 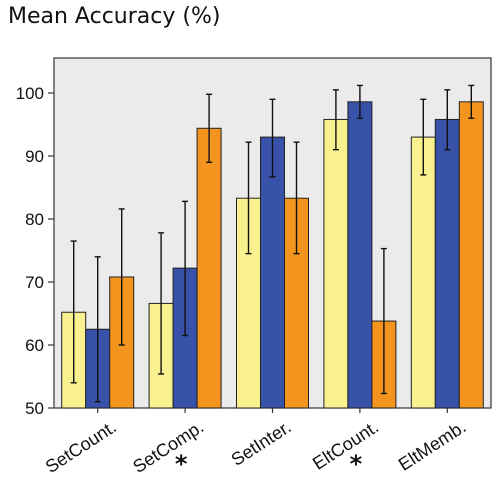 What do you see at coordinates (34, 156) in the screenshot?
I see `y-tick-label: 90` at bounding box center [34, 156].